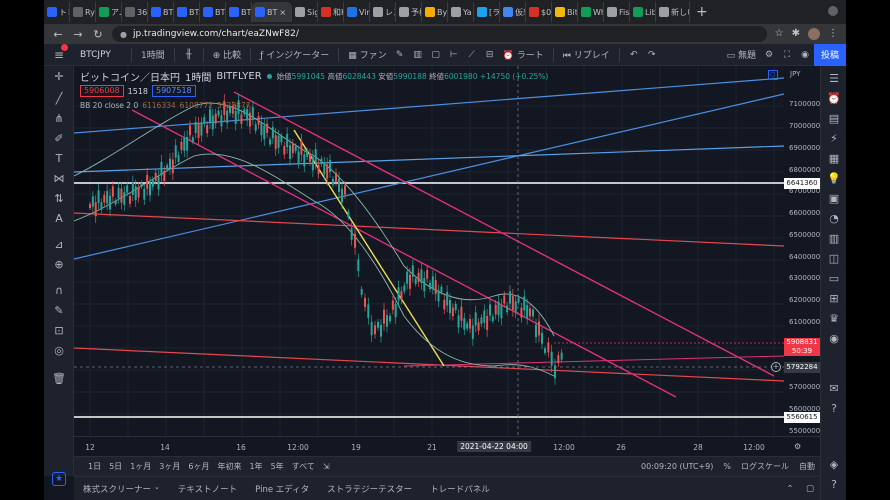 The image size is (890, 500). I want to click on pencil-ruler-icon: ✎, so click(399, 54).